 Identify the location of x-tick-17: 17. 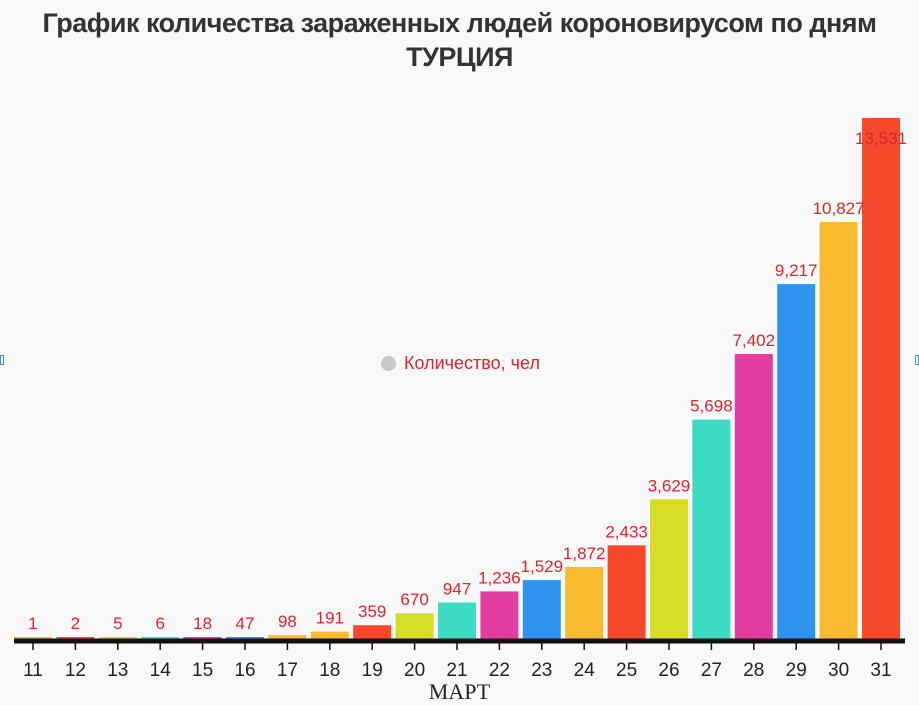
(287, 670).